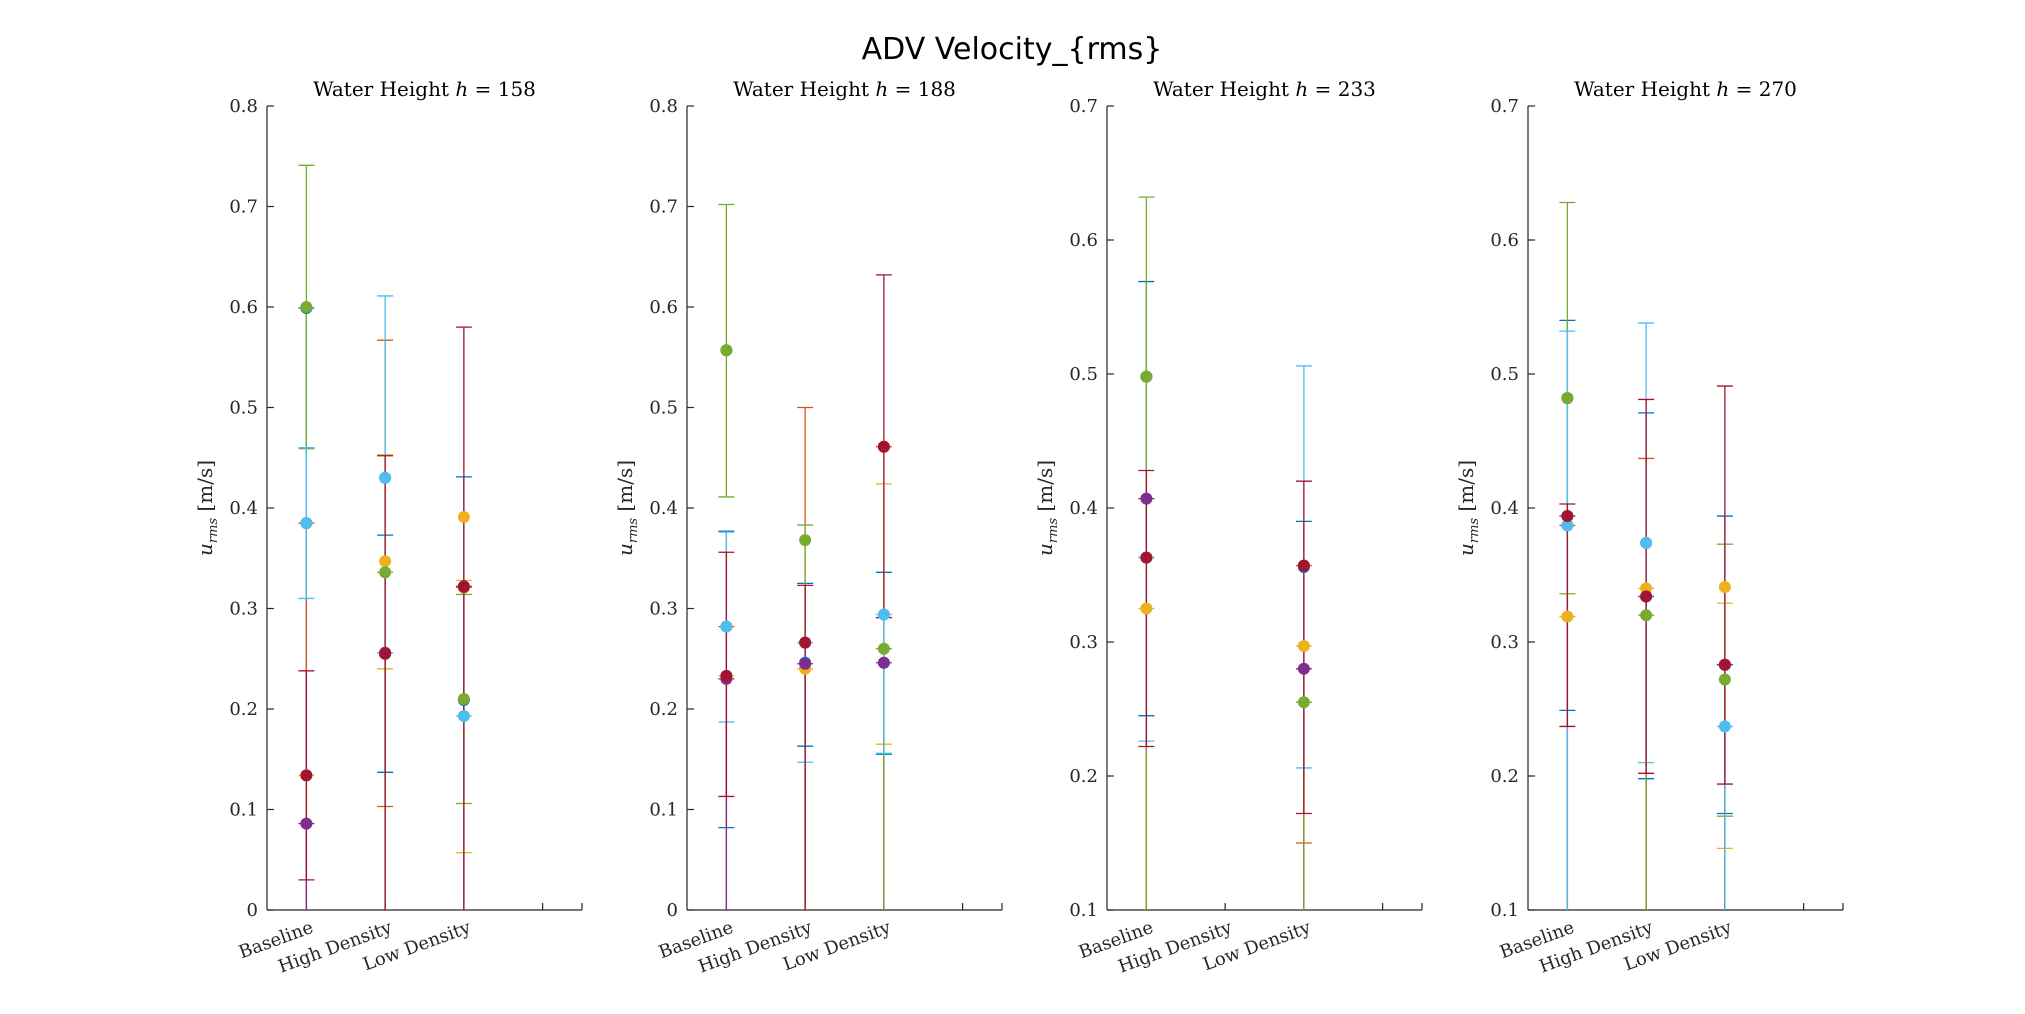 The width and height of the screenshot is (2025, 1014). I want to click on panel-title: Water Height h = 158, so click(424, 89).